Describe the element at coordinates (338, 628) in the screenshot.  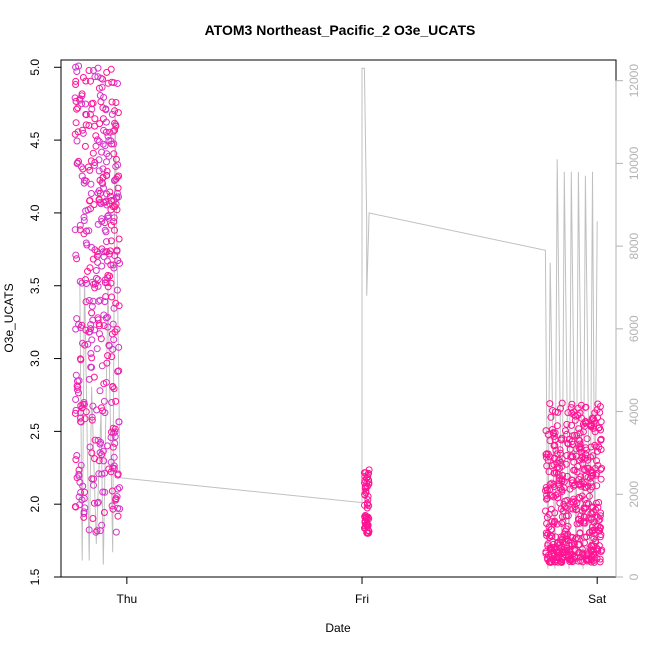
I see `x-axis-label: Date` at that location.